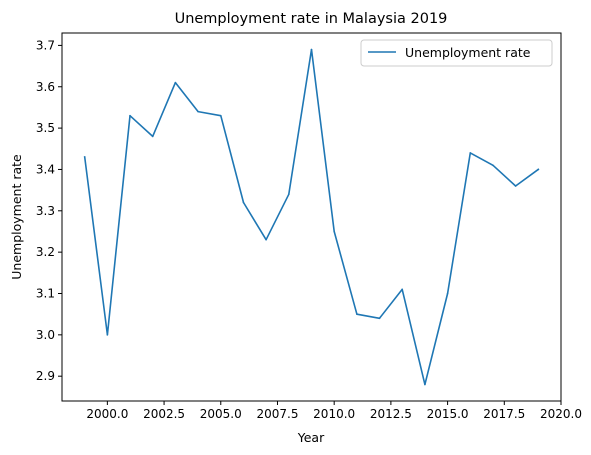 This screenshot has width=591, height=455. I want to click on y-axis-ticks: 2.9 3.0 3.1 3.2 3.3 3.4 3.5 3.6 3.7, so click(49, 210).